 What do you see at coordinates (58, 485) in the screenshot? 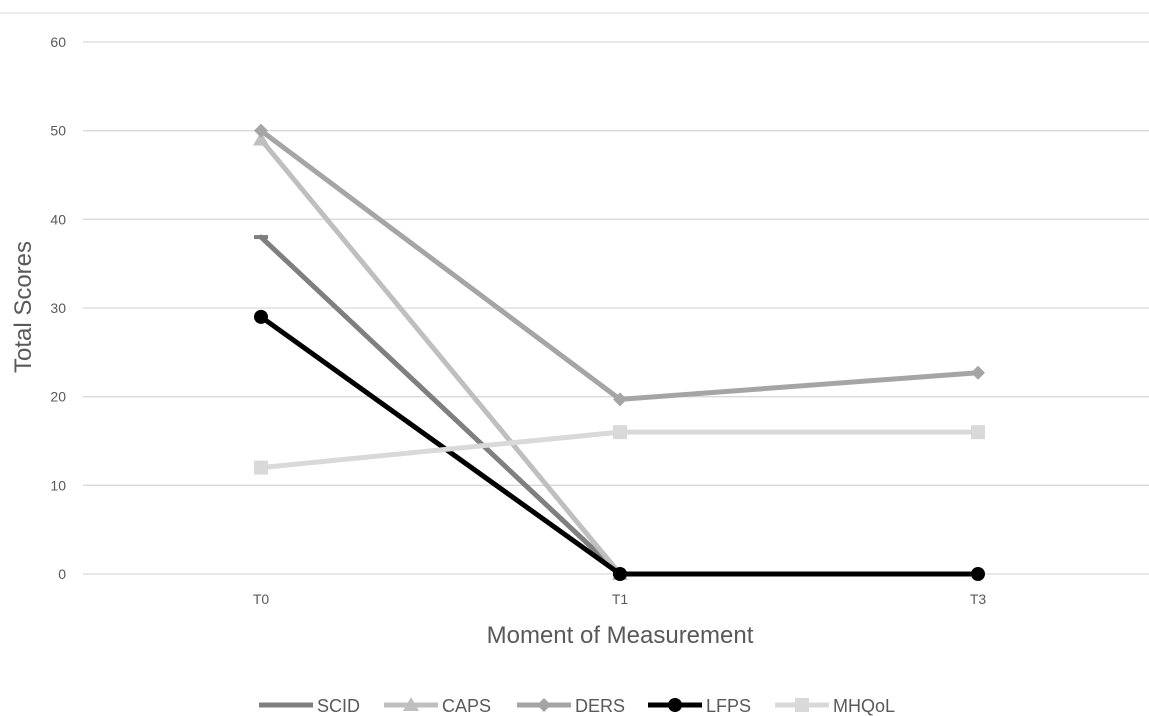
I see `y-tick-label: 10` at bounding box center [58, 485].